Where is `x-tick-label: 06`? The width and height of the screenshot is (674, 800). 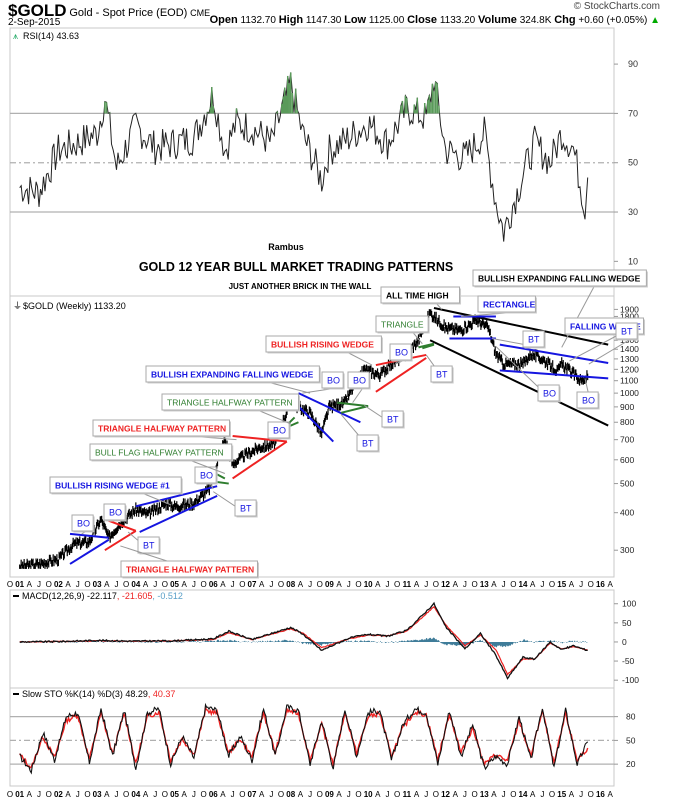
x-tick-label: 06 is located at coordinates (213, 584).